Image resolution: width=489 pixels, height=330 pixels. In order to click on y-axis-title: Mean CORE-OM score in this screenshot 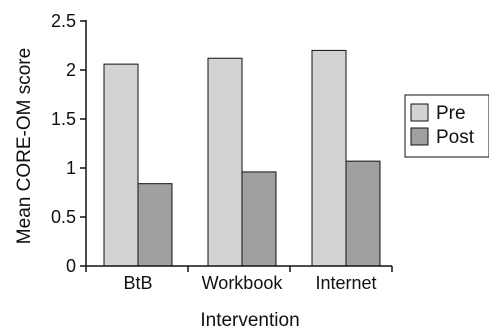, I will do `click(24, 146)`.